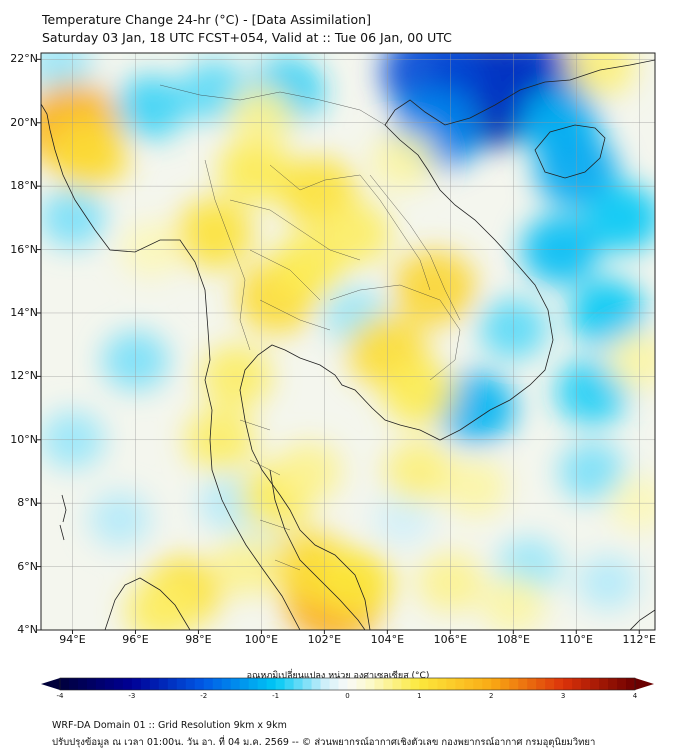  Describe the element at coordinates (639, 639) in the screenshot. I see `lon-label: 112°E` at that location.